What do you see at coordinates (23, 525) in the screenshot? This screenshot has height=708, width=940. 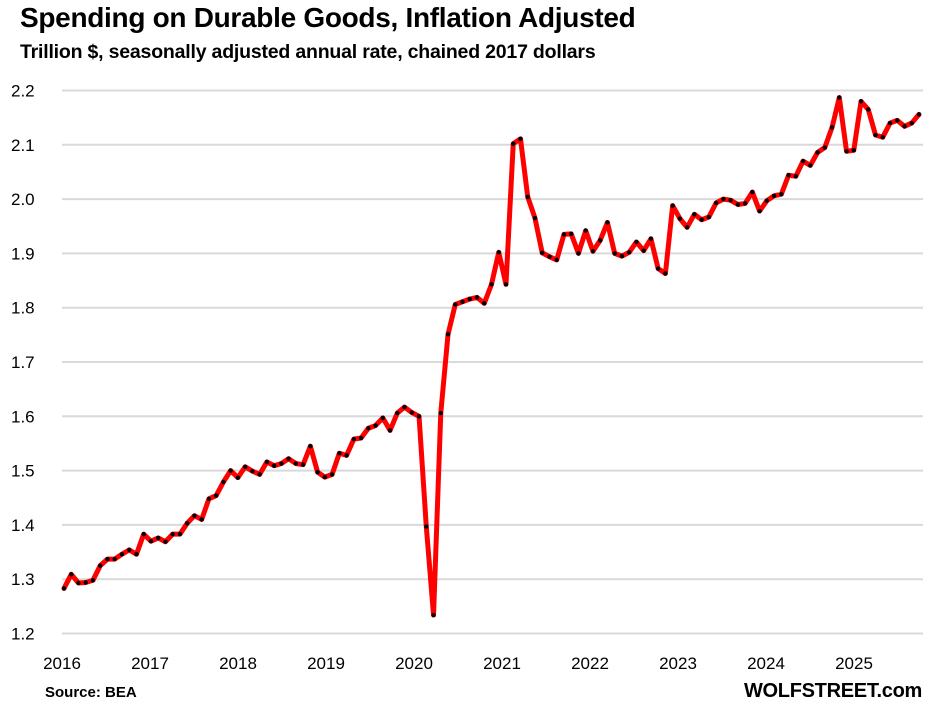 I see `y-tick-label: 1.4` at bounding box center [23, 525].